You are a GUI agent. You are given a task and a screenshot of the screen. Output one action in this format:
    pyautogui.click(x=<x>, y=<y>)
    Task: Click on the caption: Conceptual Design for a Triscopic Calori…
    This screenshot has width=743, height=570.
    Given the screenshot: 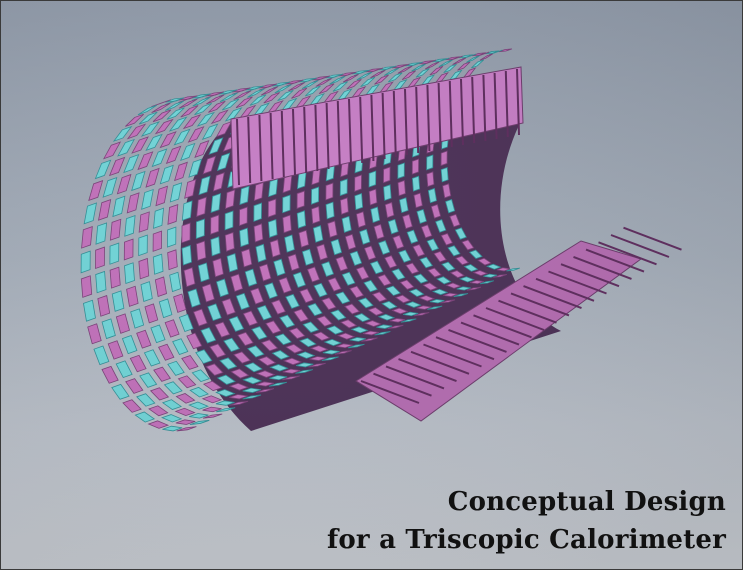 What is the action you would take?
    pyautogui.click(x=526, y=521)
    